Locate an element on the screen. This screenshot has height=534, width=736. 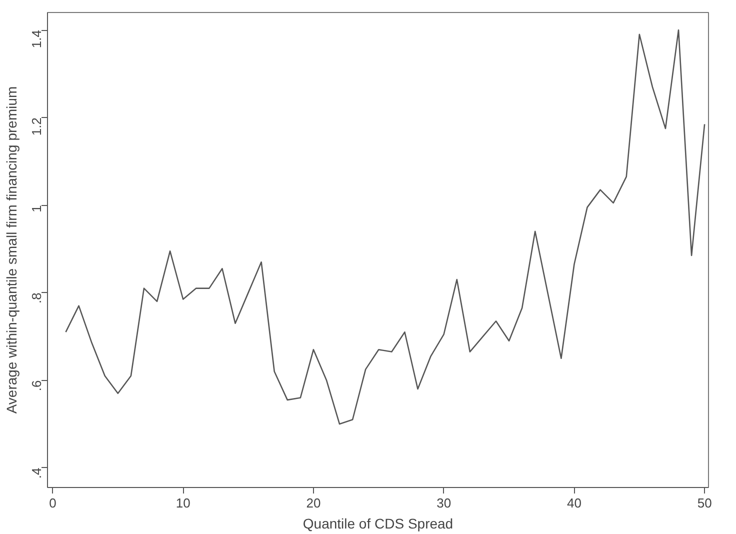
x-tick-label: 50 is located at coordinates (704, 503).